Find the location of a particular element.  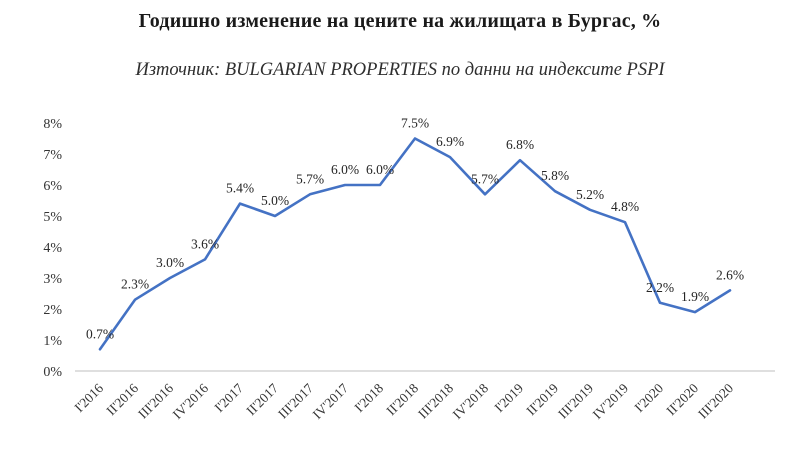

x-tick-label: III'2016 is located at coordinates (155, 400).